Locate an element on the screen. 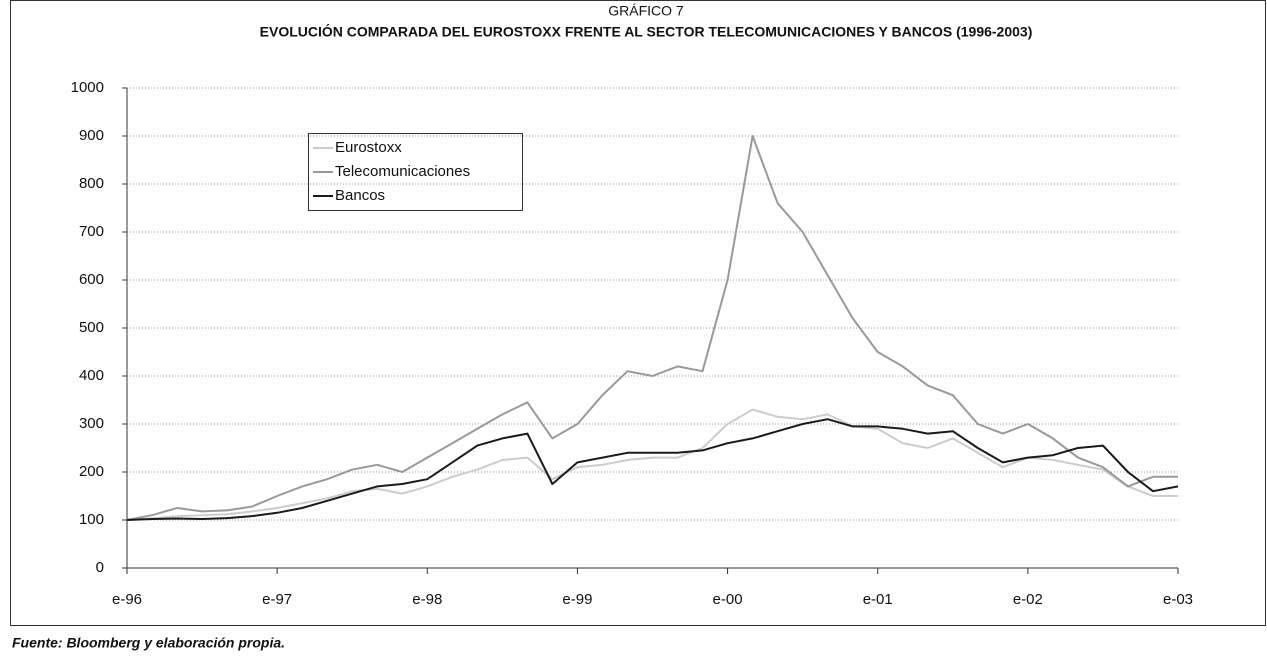  source: Fuente: Bloomberg y elaboración propia. is located at coordinates (148, 643).